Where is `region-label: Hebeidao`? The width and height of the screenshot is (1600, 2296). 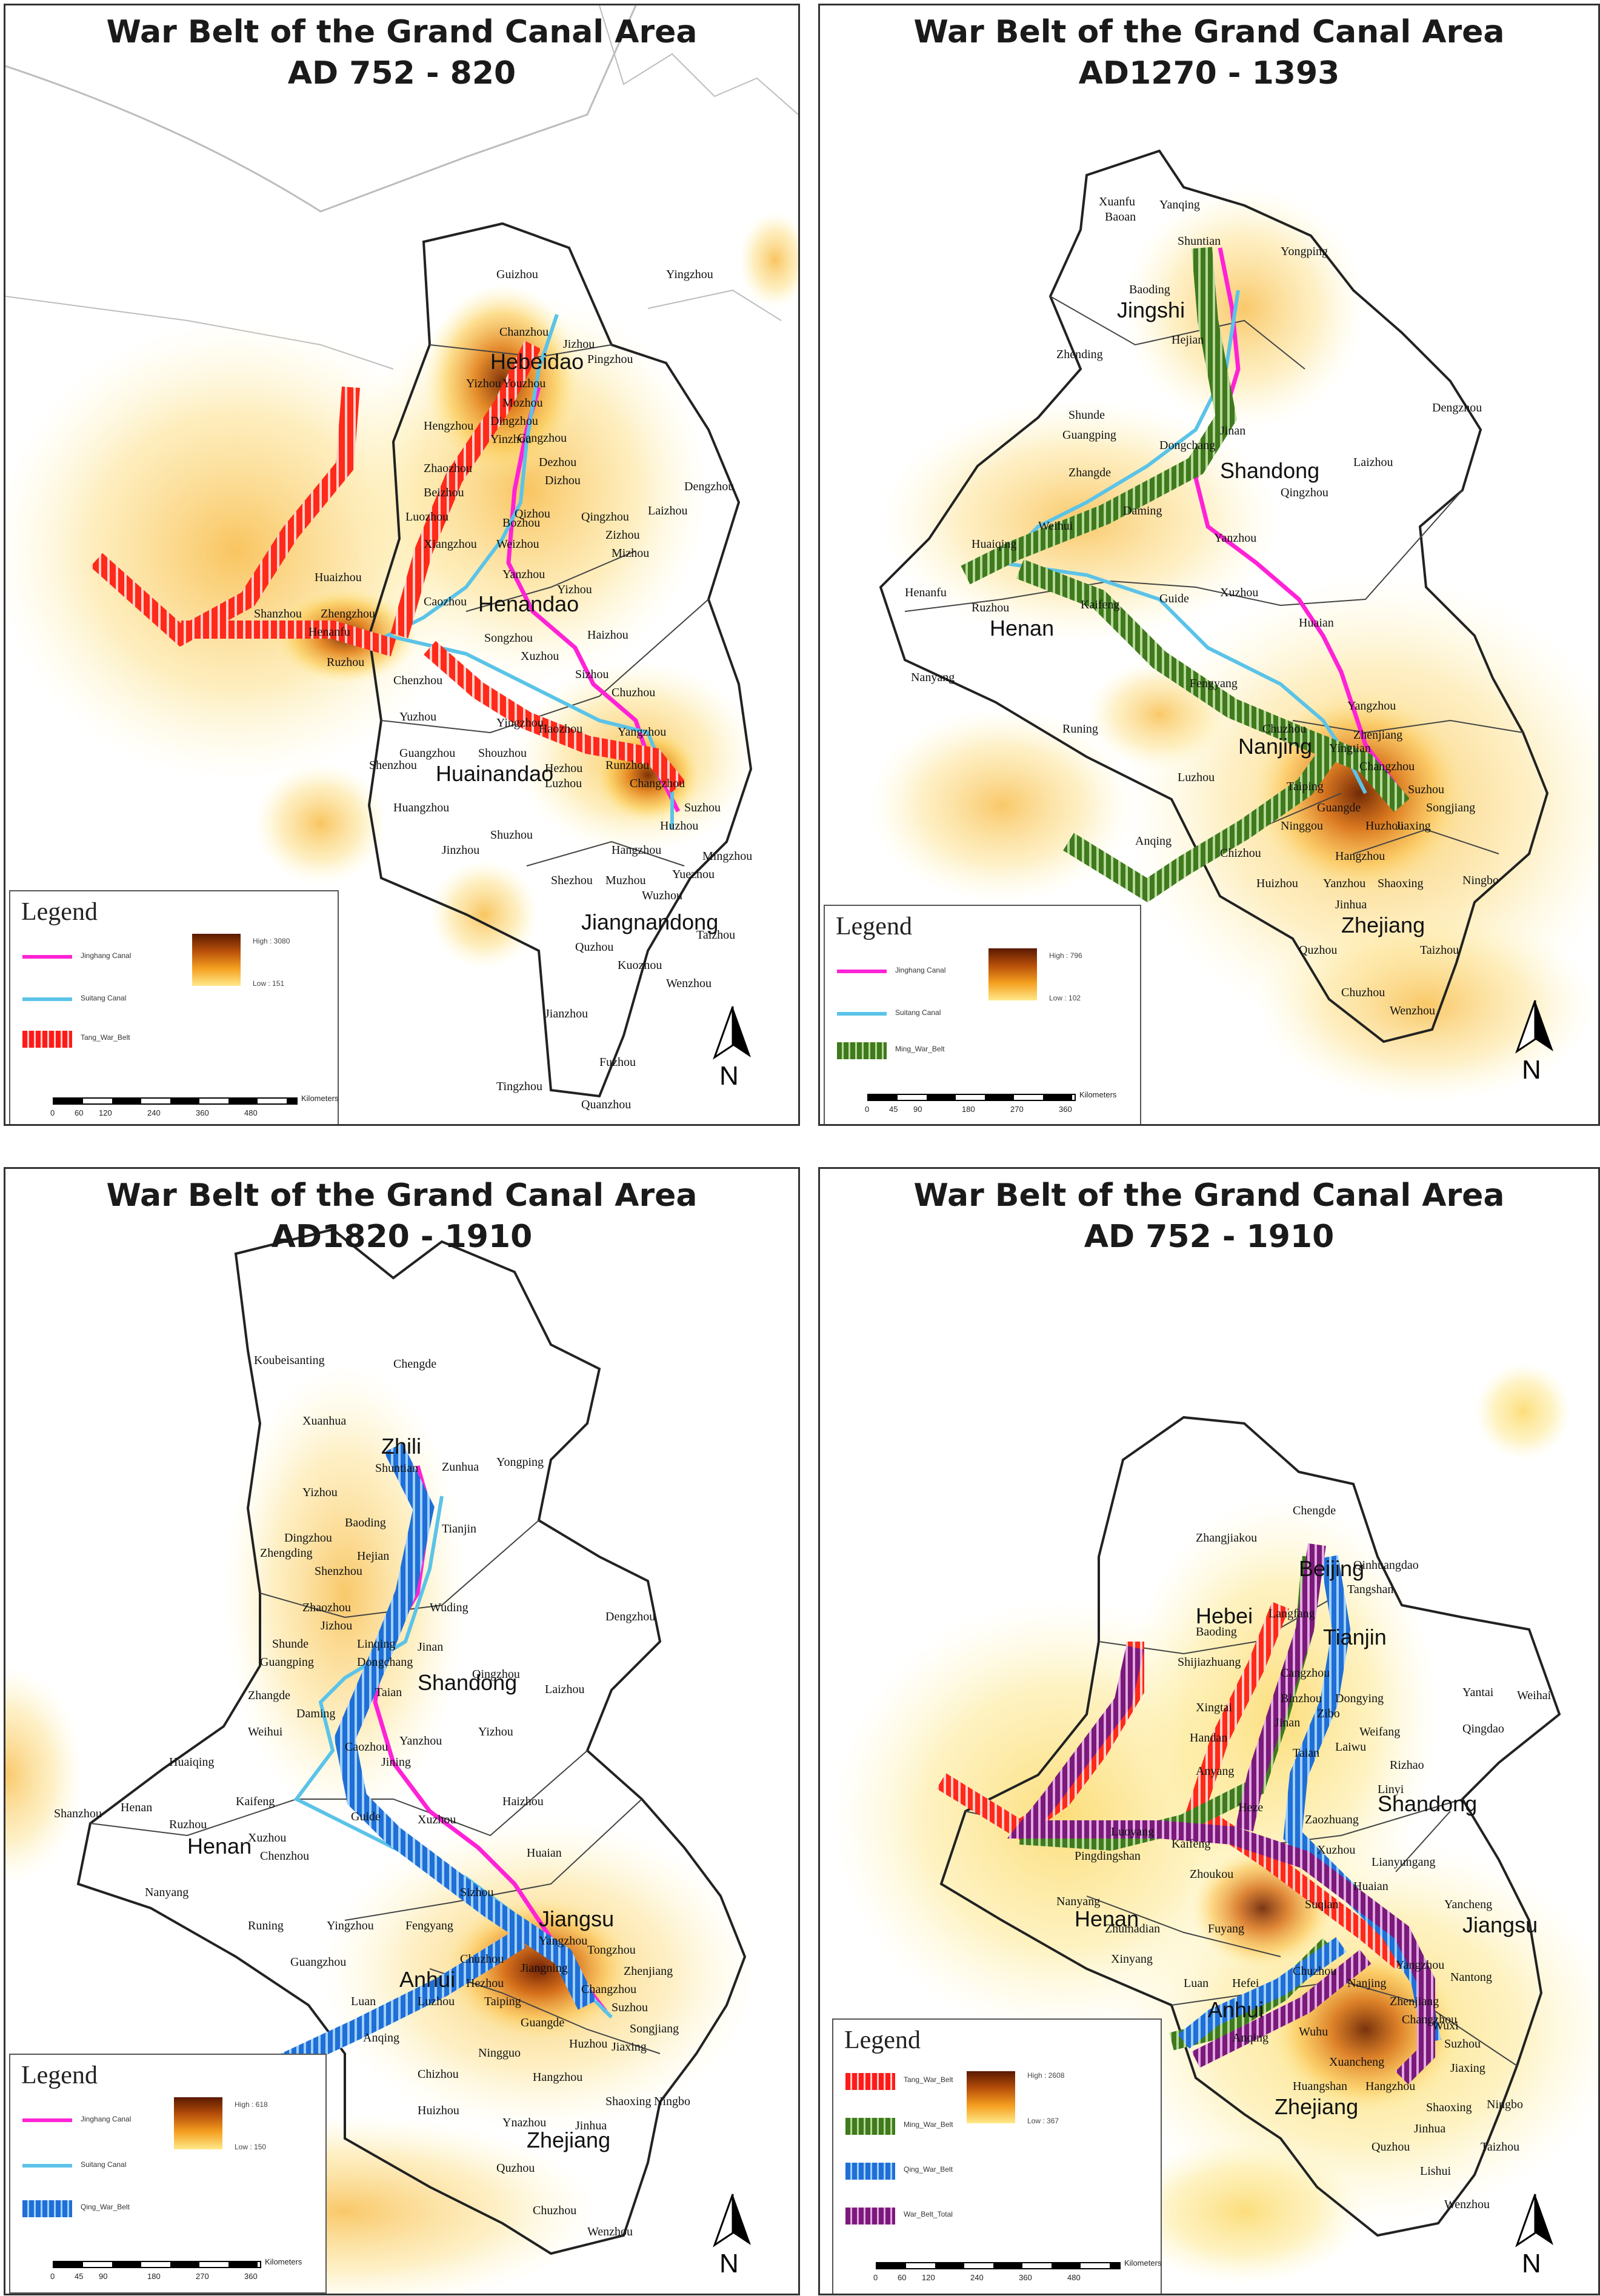
region-label: Hebeidao is located at coordinates (537, 361).